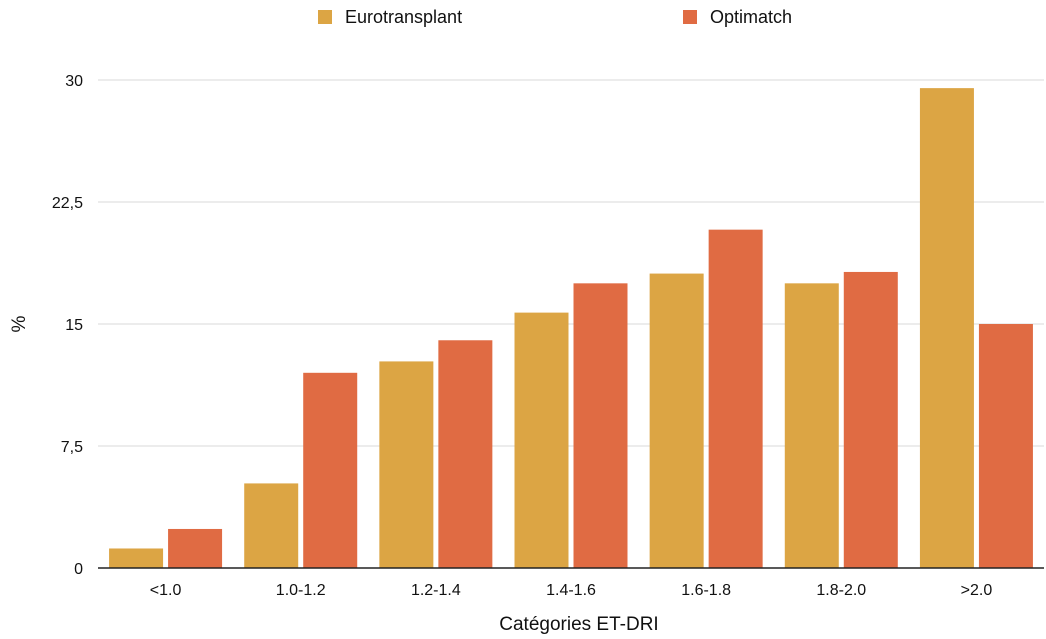 The width and height of the screenshot is (1046, 639). I want to click on y-axis-title: %, so click(19, 323).